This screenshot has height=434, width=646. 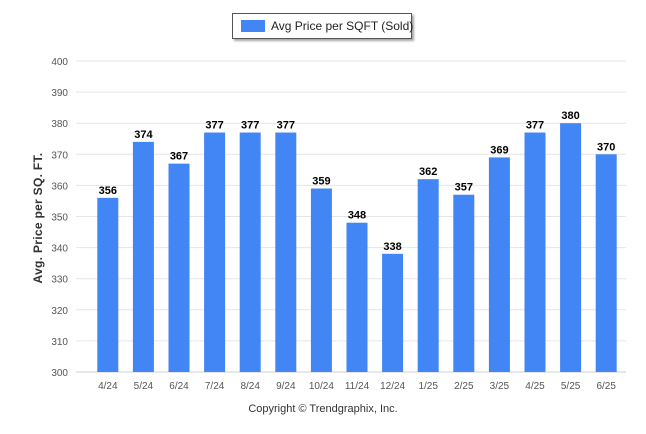 I want to click on data-label: 338, so click(x=392, y=247).